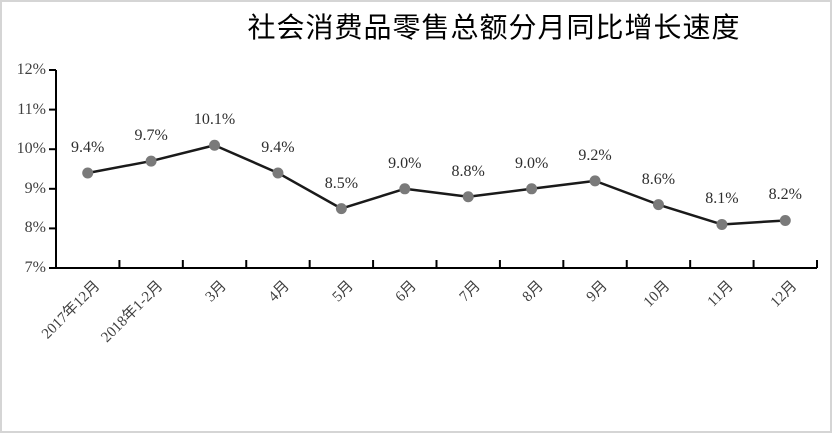  What do you see at coordinates (785, 195) in the screenshot?
I see `data-point-label: 8.2%` at bounding box center [785, 195].